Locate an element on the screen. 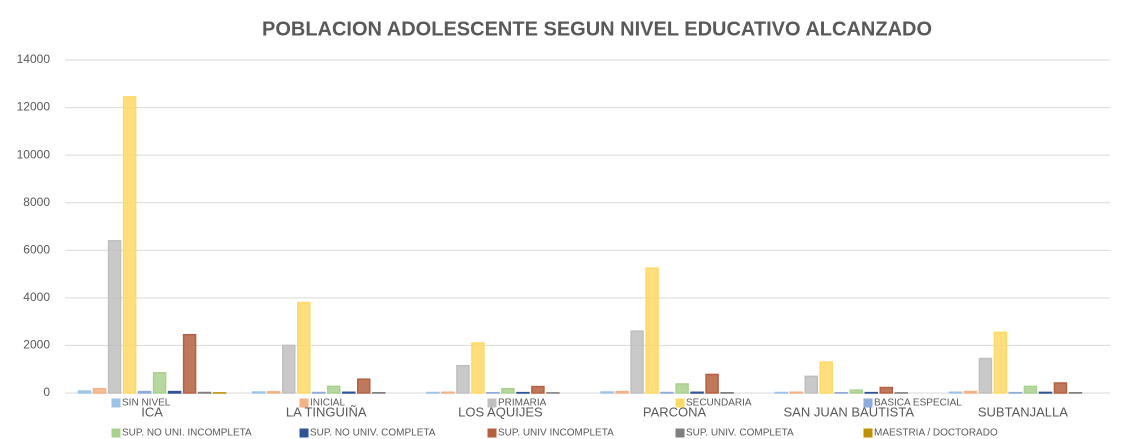 The image size is (1121, 439). legend-label: SIN NIVEL is located at coordinates (146, 403).